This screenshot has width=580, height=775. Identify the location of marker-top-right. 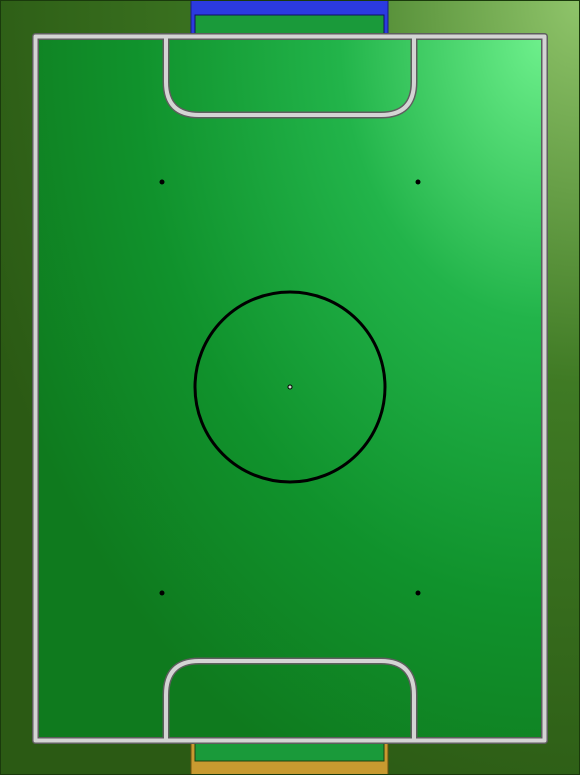
(418, 182).